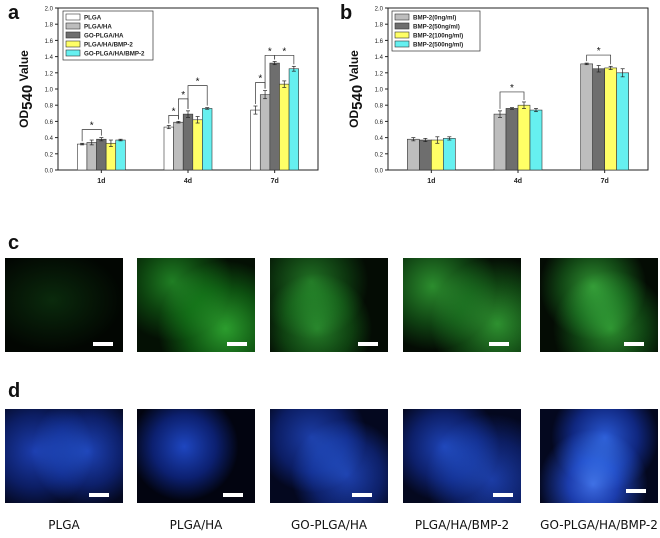  Describe the element at coordinates (329, 456) in the screenshot. I see `micrograph-d-go-plga-ha` at that location.